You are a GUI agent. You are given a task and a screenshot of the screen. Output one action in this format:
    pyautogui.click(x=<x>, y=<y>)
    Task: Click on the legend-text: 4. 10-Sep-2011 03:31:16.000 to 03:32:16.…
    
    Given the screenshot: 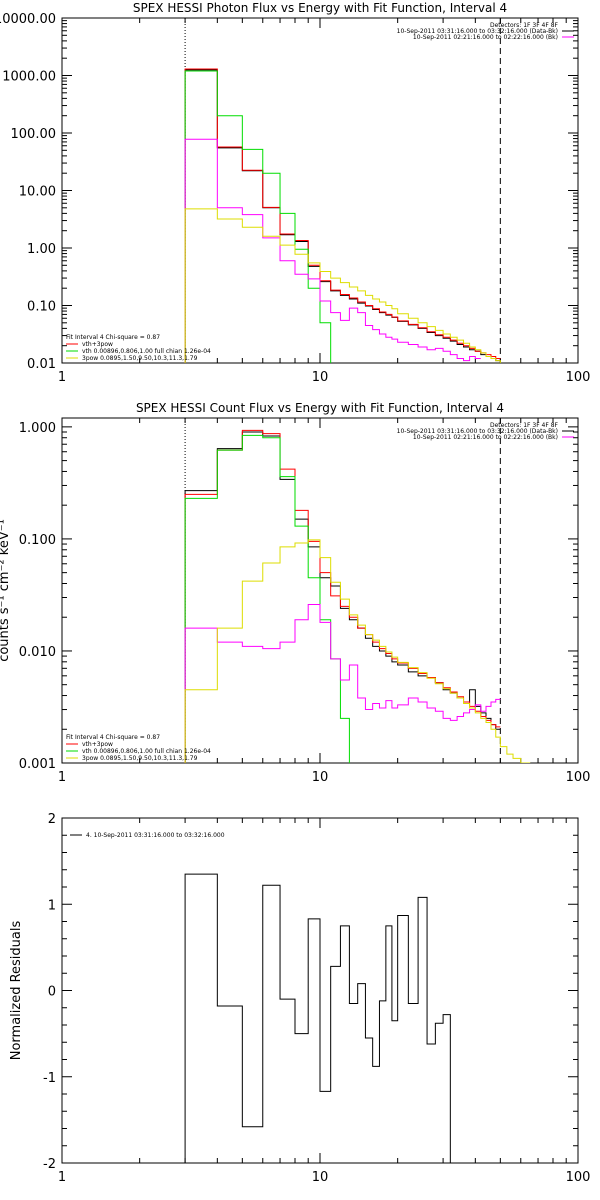 What is the action you would take?
    pyautogui.click(x=155, y=835)
    